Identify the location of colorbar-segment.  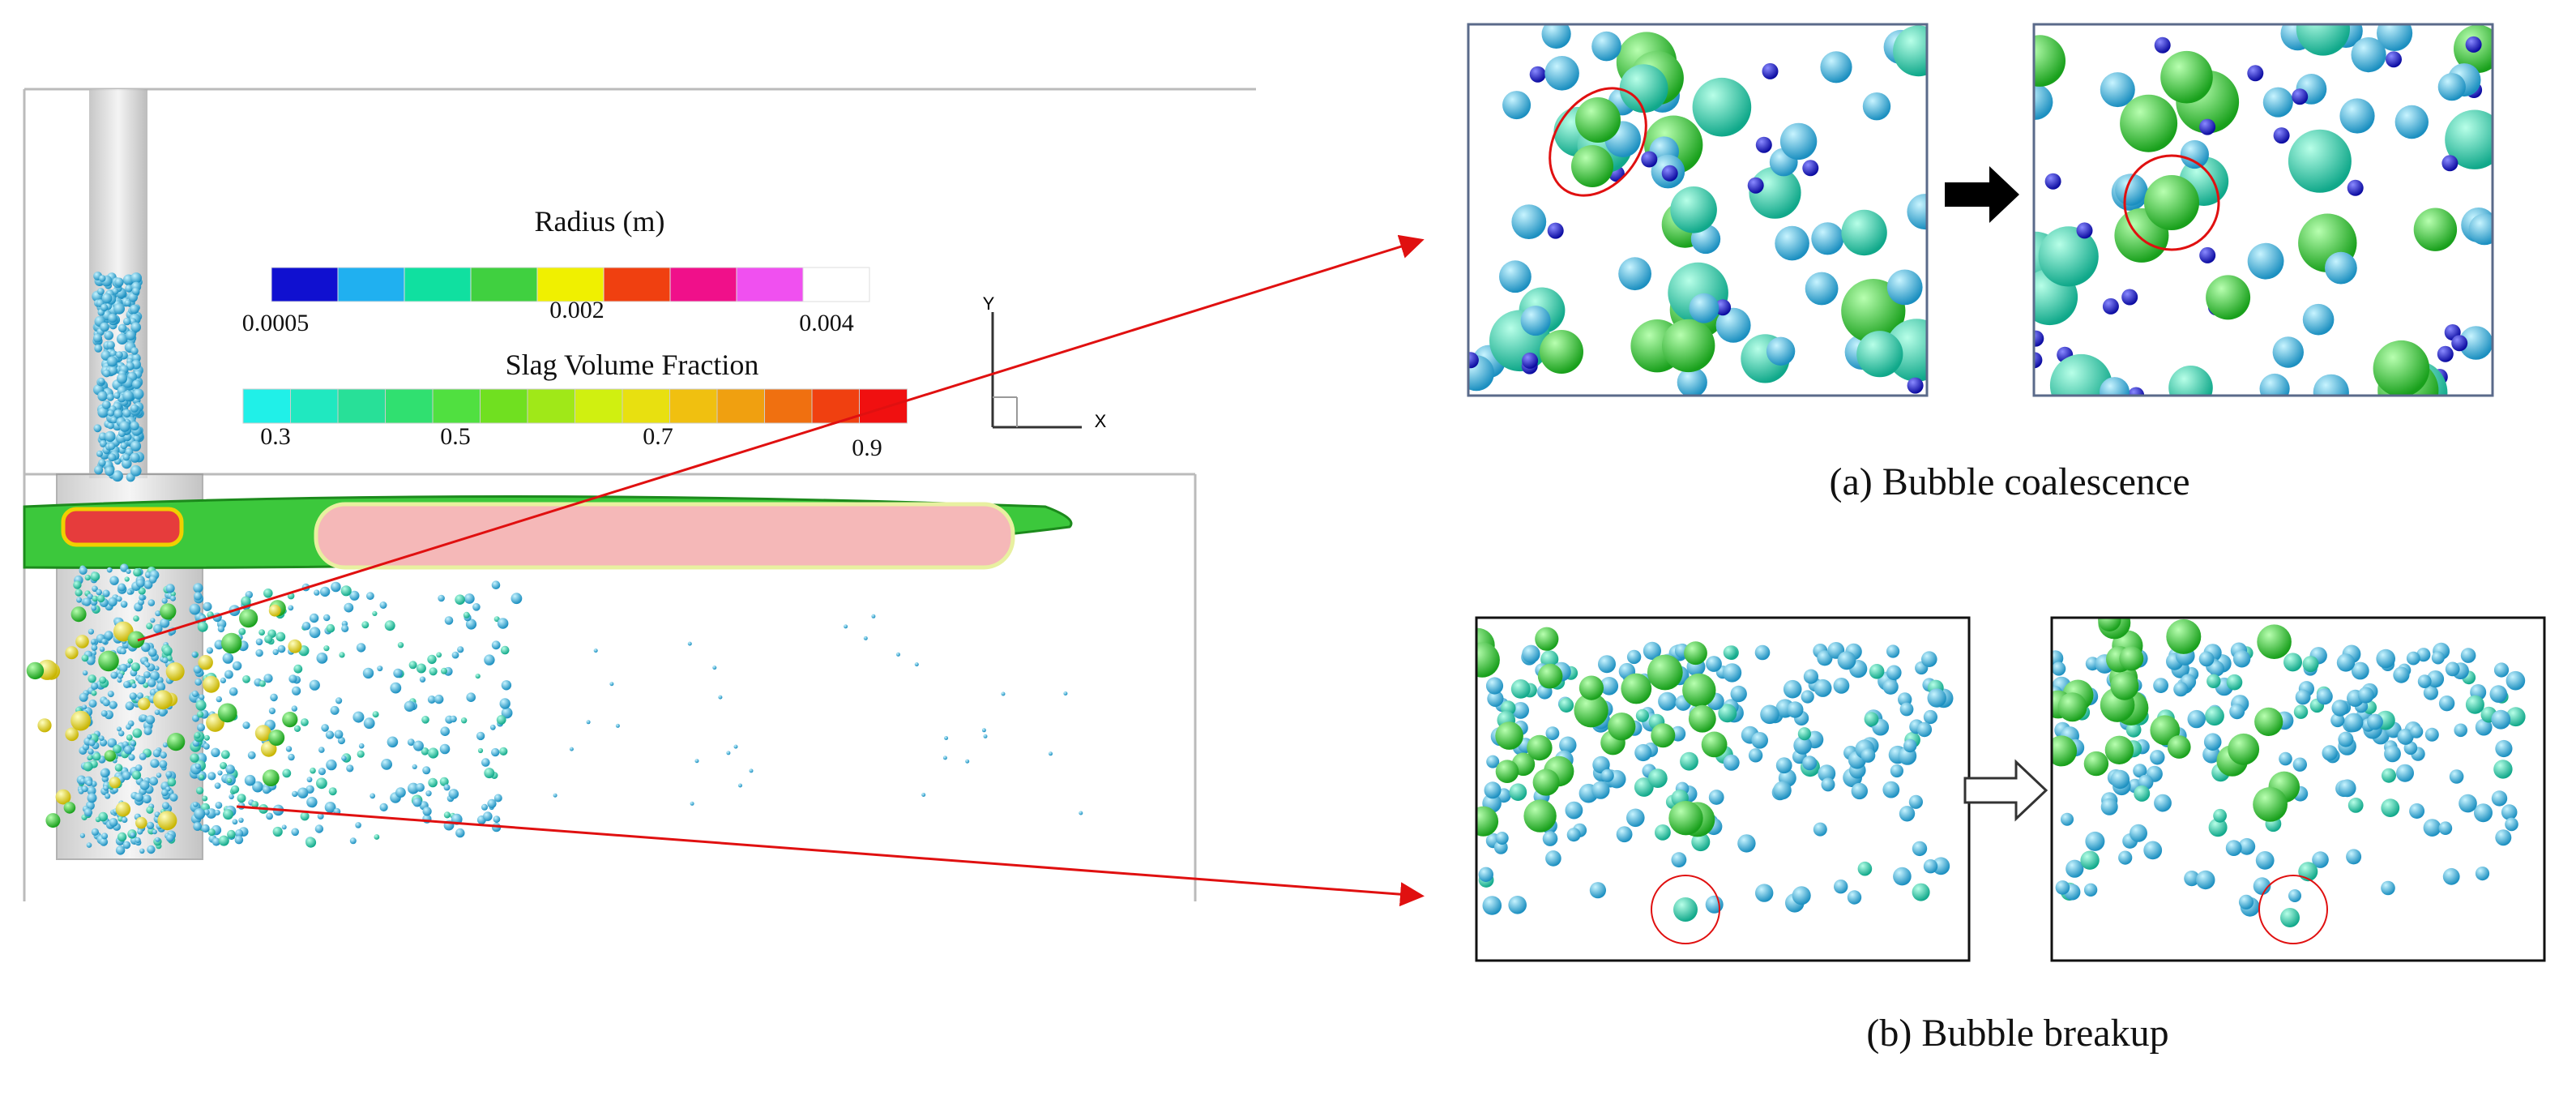
(314, 406).